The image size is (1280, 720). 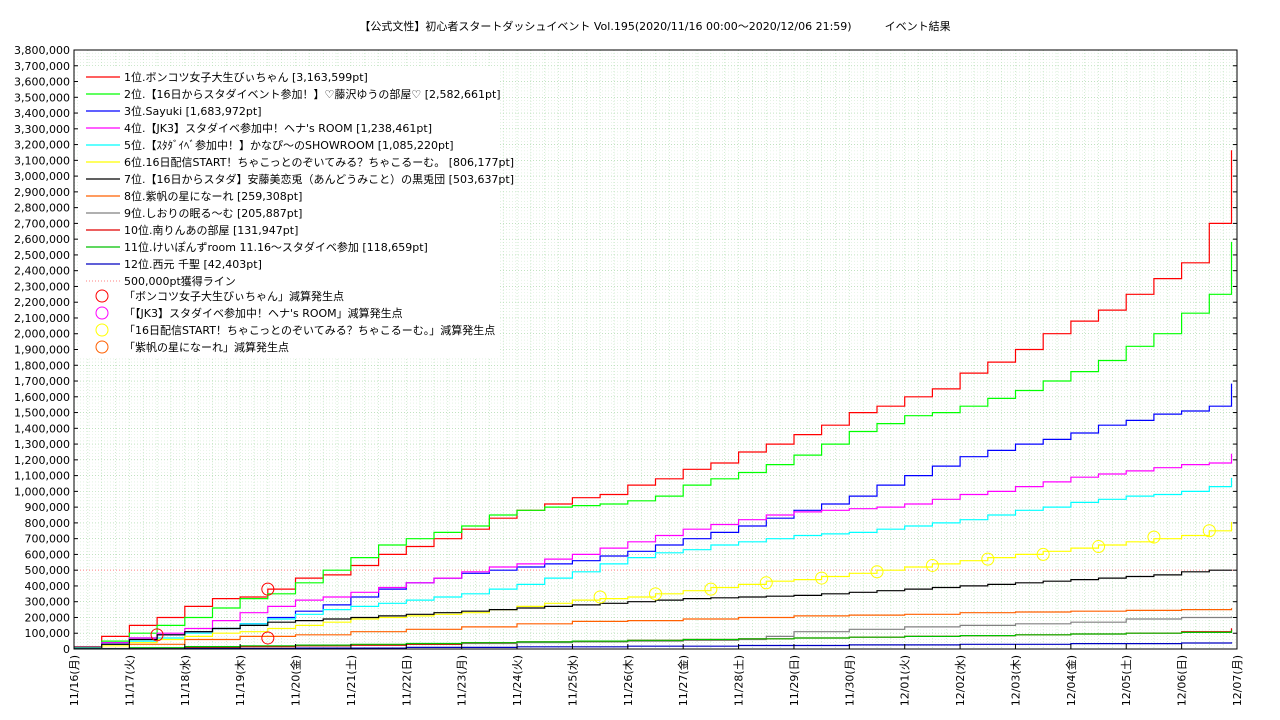 What do you see at coordinates (129, 680) in the screenshot?
I see `x-tick-label: 11/17(火)` at bounding box center [129, 680].